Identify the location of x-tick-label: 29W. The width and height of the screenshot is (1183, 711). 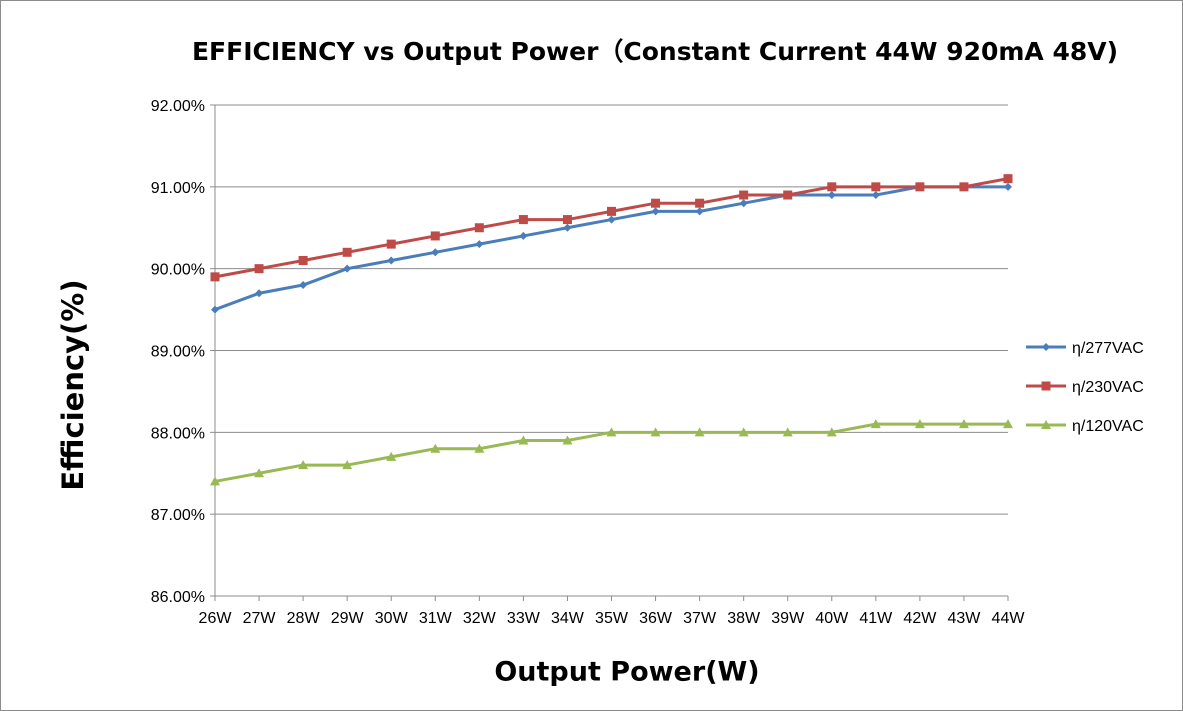
(348, 618).